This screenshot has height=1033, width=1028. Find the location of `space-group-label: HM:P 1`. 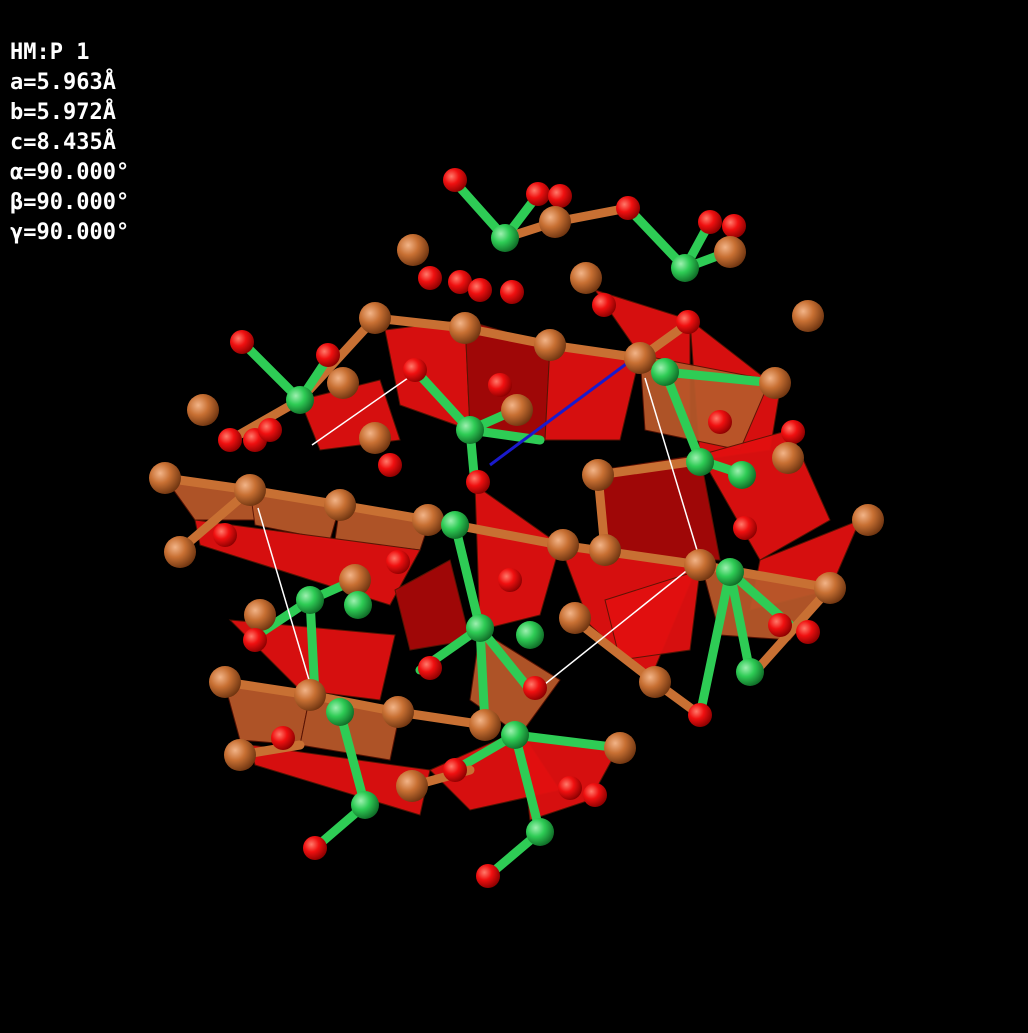

space-group-label: HM:P 1 is located at coordinates (50, 52).